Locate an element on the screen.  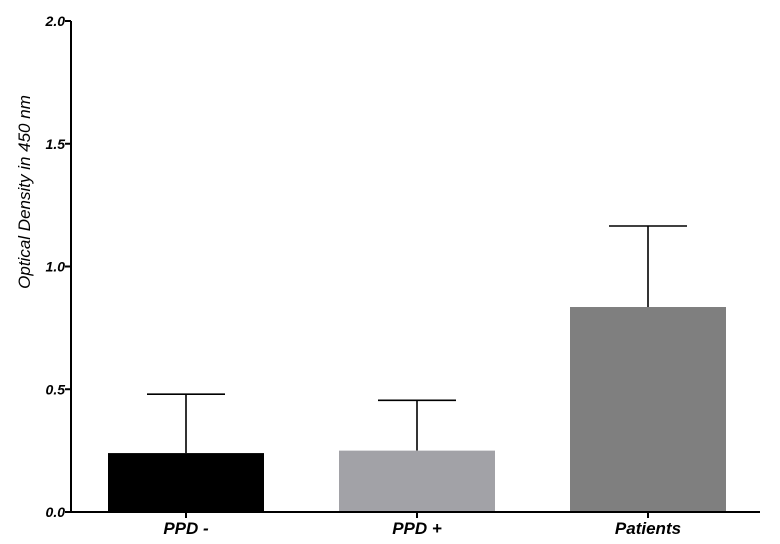
x-category-label: PPD - is located at coordinates (186, 528).